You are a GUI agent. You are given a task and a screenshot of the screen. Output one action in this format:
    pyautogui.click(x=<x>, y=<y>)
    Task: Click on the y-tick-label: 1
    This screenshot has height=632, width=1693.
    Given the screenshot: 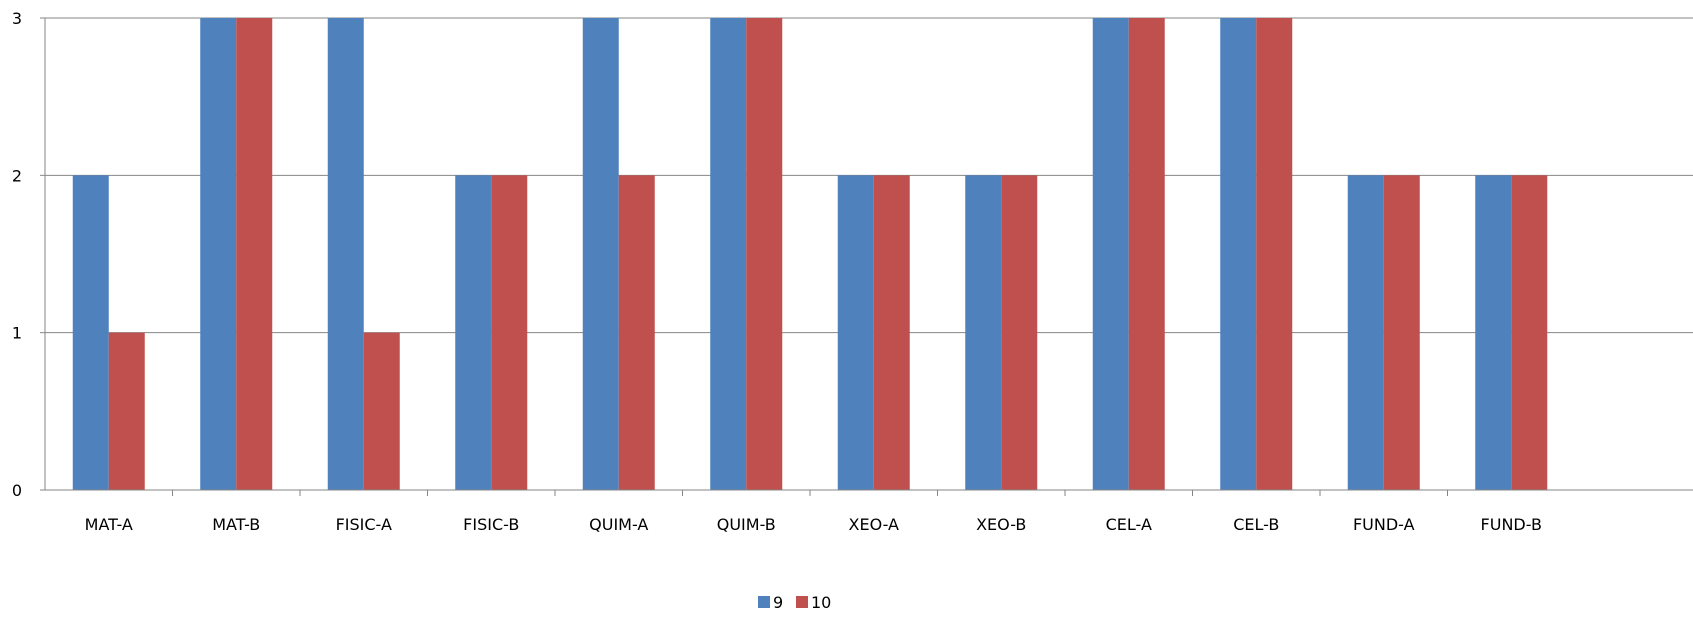 What is the action you would take?
    pyautogui.click(x=17, y=333)
    